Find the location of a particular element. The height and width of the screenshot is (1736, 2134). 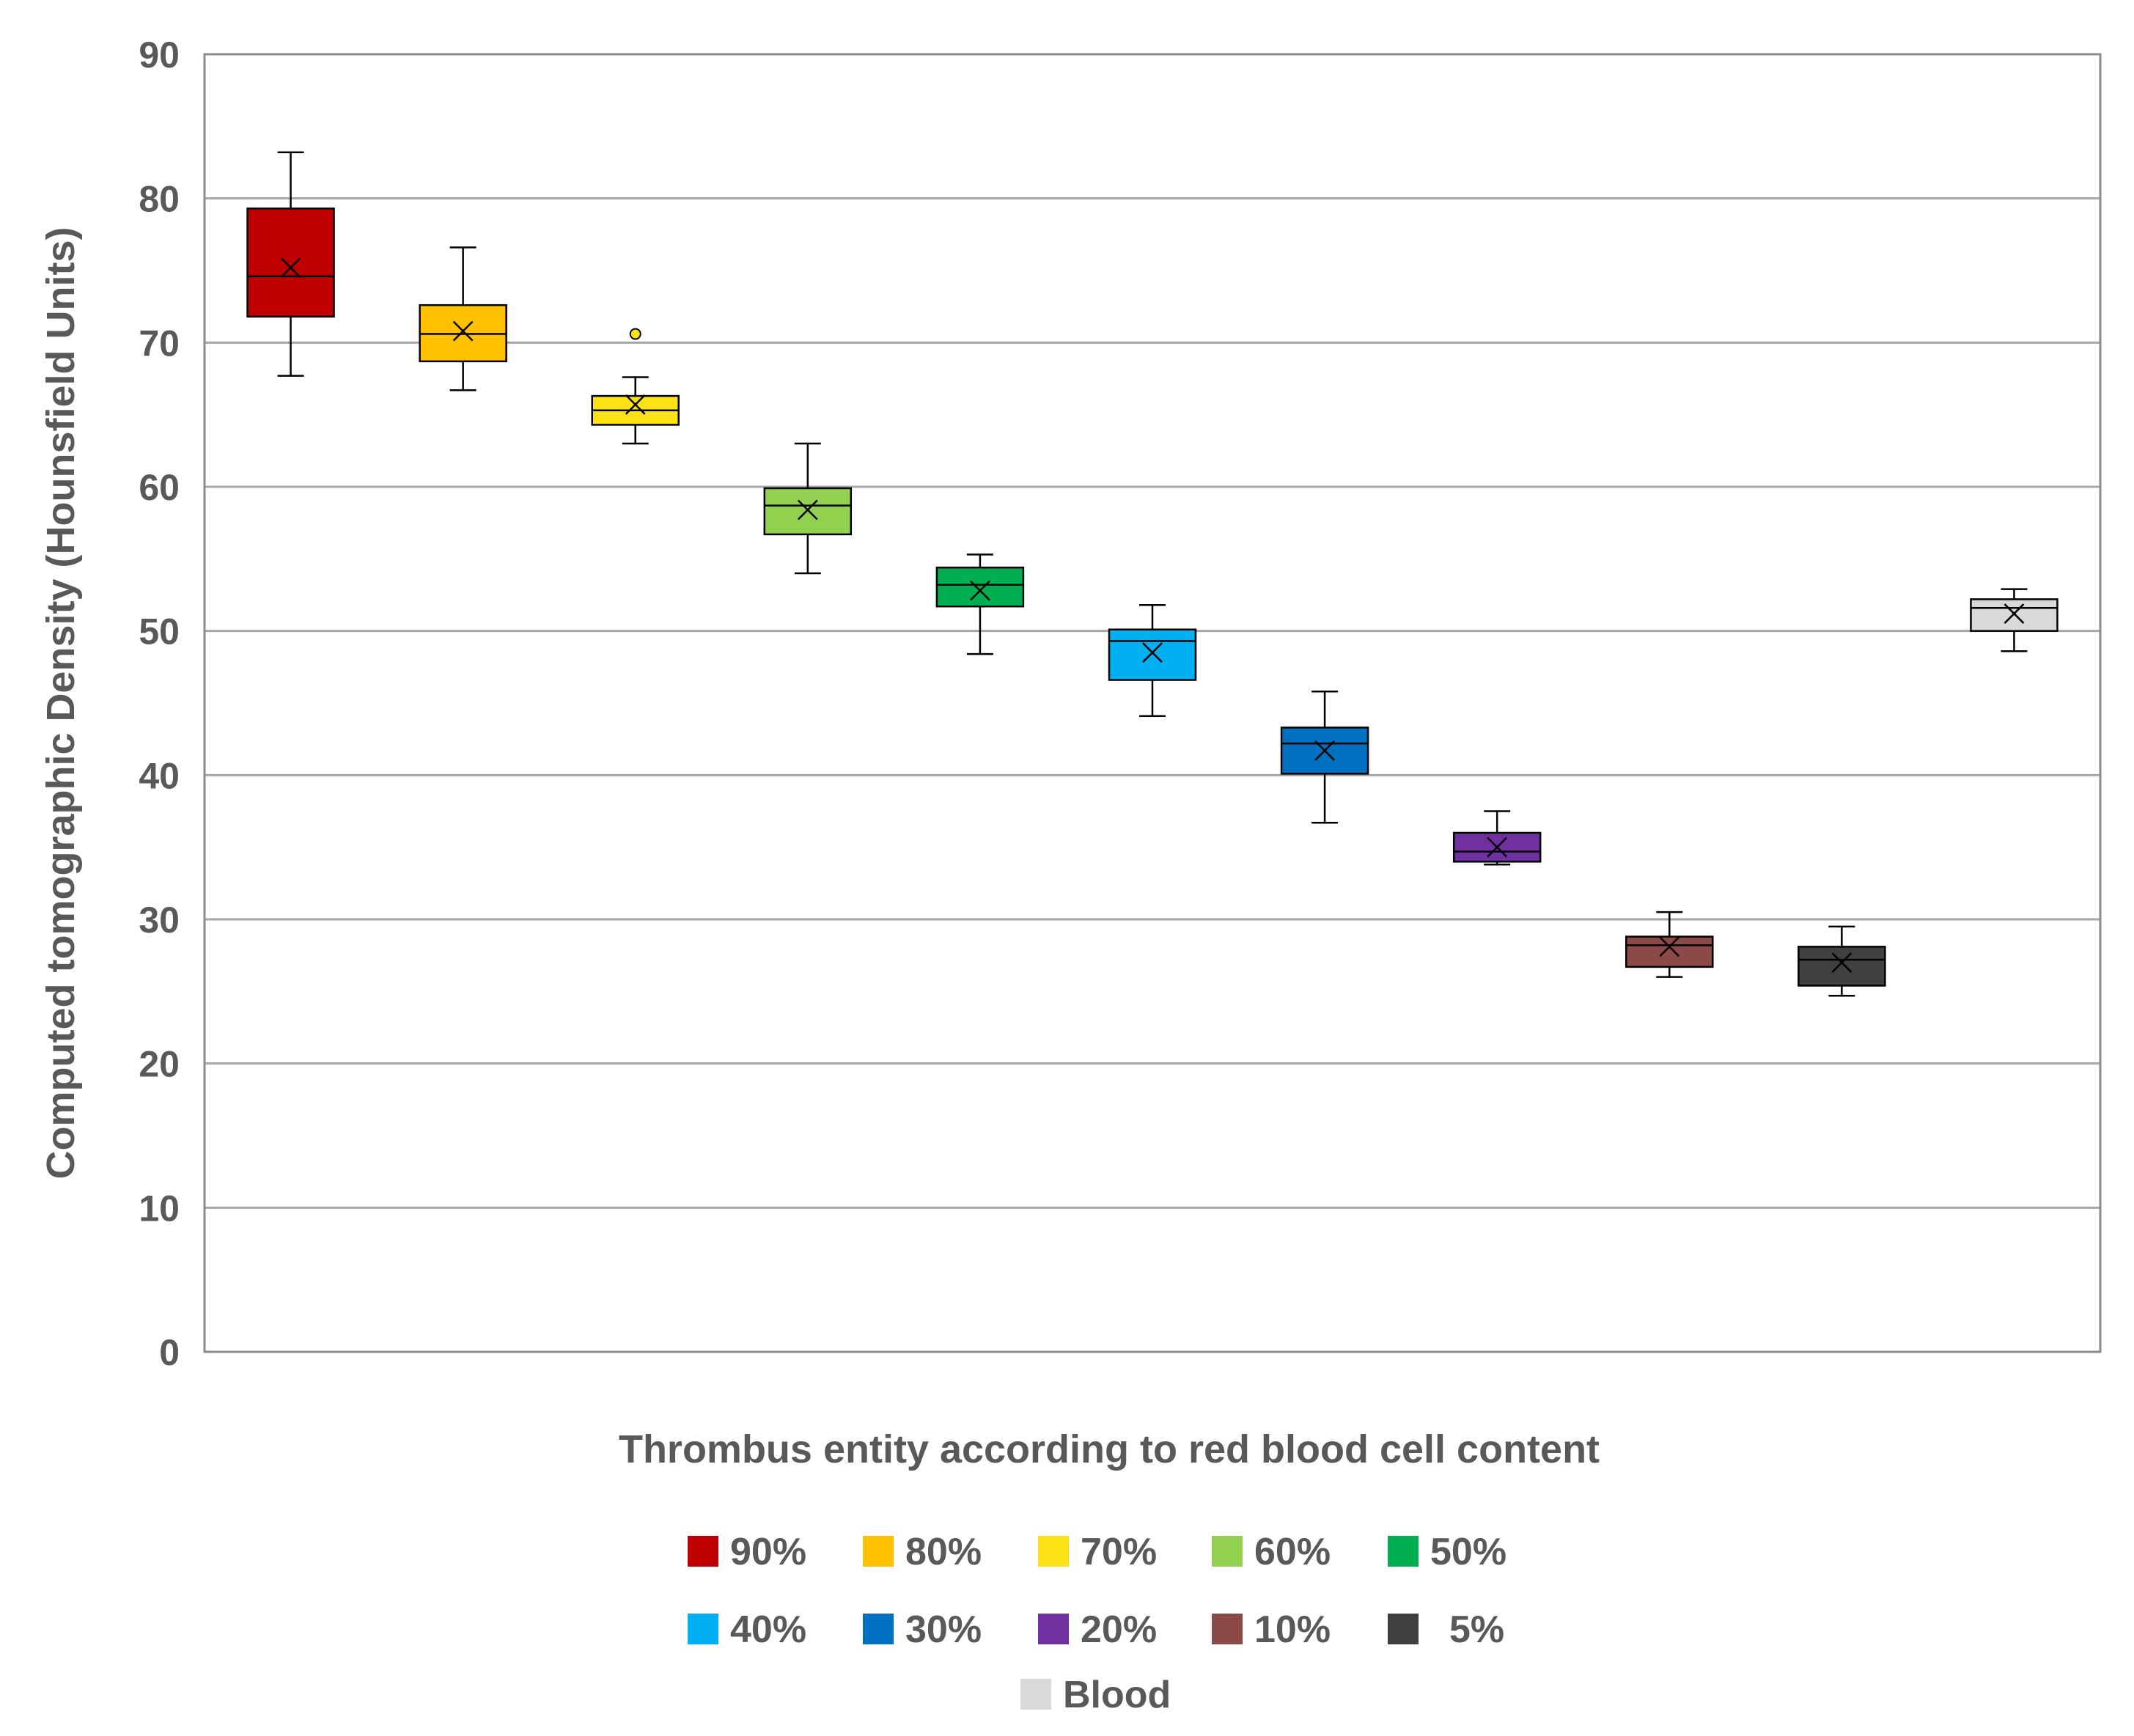

legend-label: 90% is located at coordinates (768, 1552).